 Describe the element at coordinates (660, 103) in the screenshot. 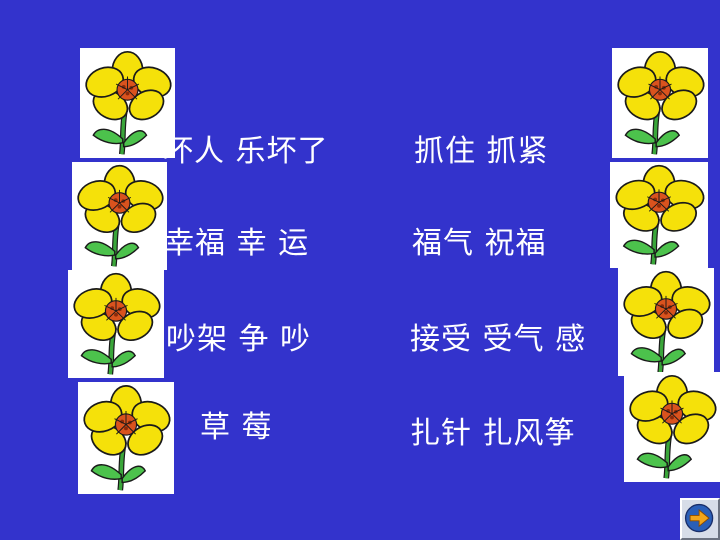

I see `flower-right-1-icon` at that location.